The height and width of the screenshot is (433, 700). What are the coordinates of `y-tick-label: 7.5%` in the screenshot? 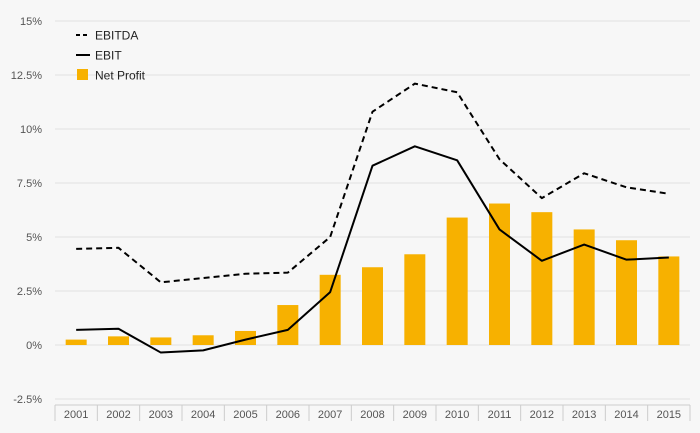 It's located at (29, 184).